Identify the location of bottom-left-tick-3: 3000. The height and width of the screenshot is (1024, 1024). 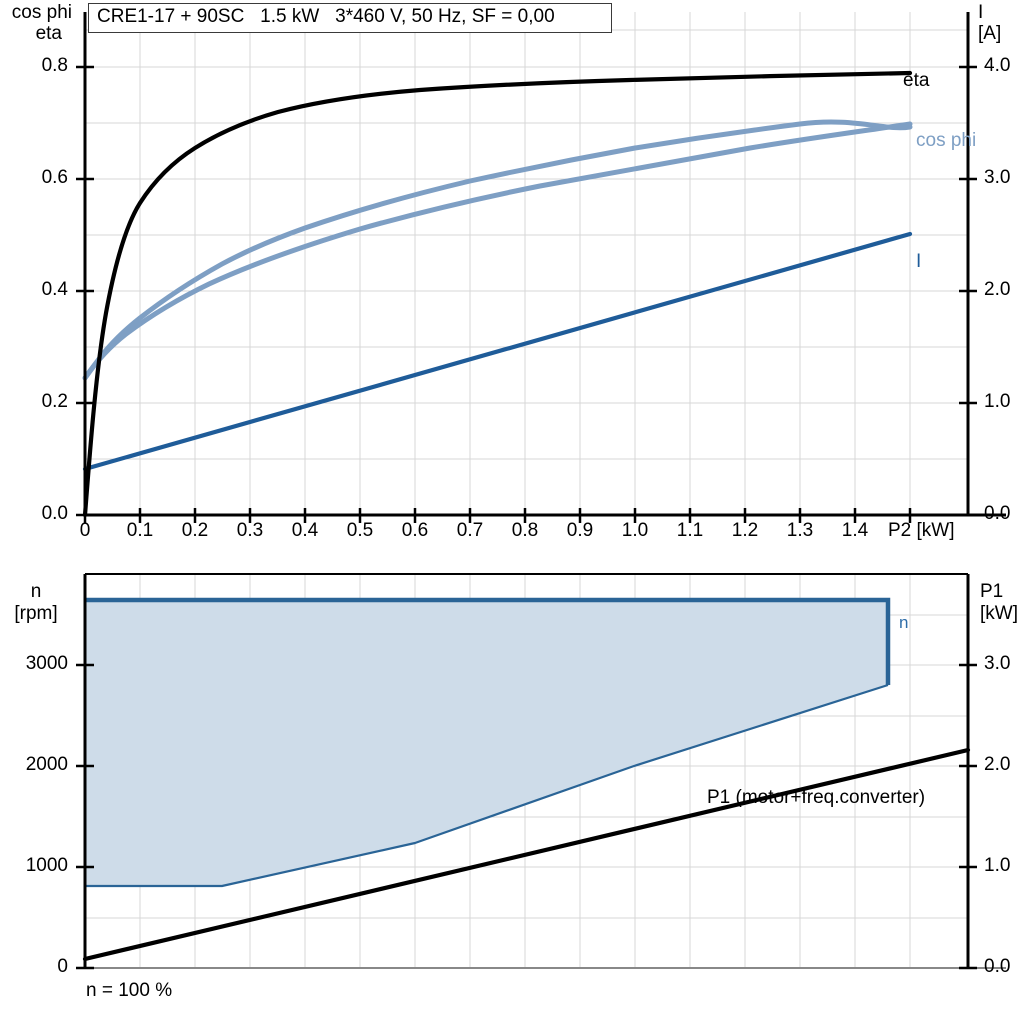
(46, 663).